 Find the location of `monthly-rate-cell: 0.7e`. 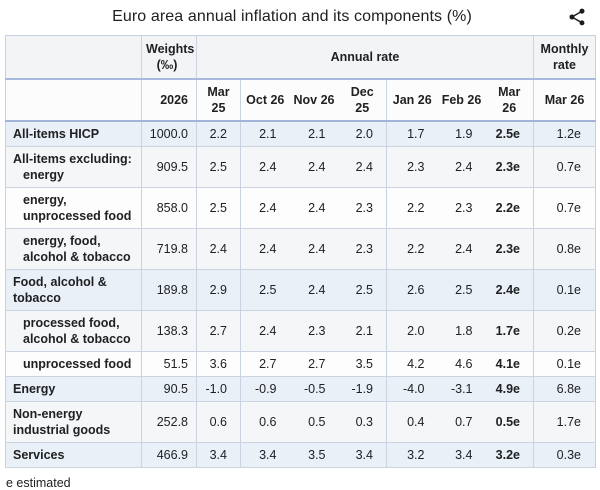

monthly-rate-cell: 0.7e is located at coordinates (568, 208).